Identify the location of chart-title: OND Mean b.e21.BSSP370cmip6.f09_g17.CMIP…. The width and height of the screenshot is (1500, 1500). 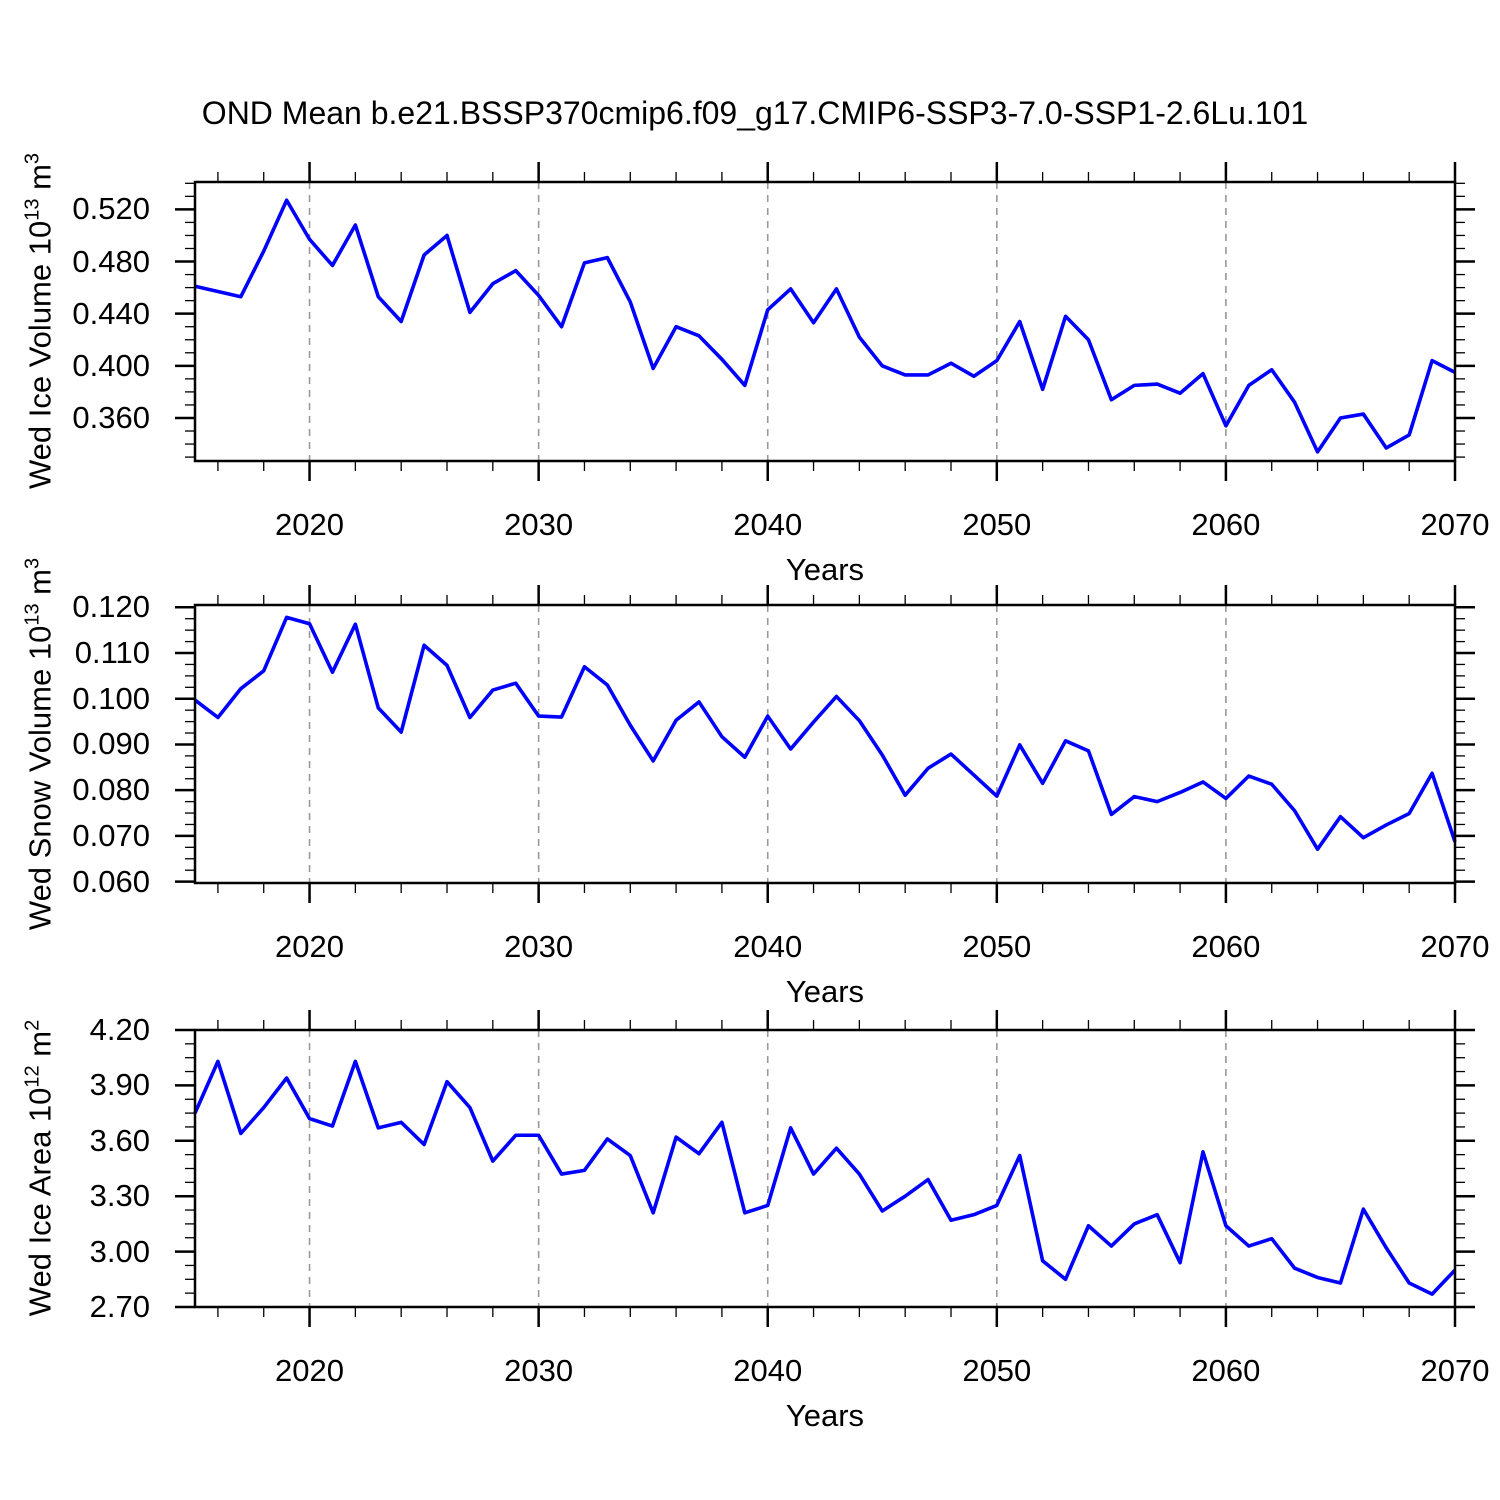
(755, 113).